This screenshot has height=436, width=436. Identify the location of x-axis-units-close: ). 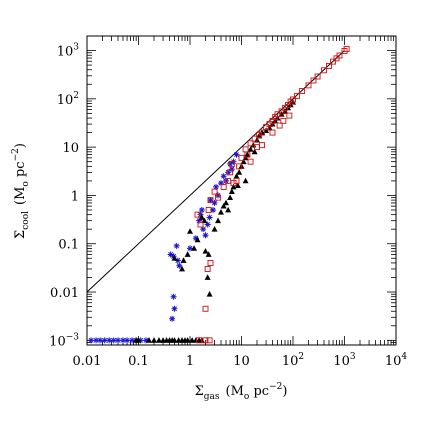
(284, 391).